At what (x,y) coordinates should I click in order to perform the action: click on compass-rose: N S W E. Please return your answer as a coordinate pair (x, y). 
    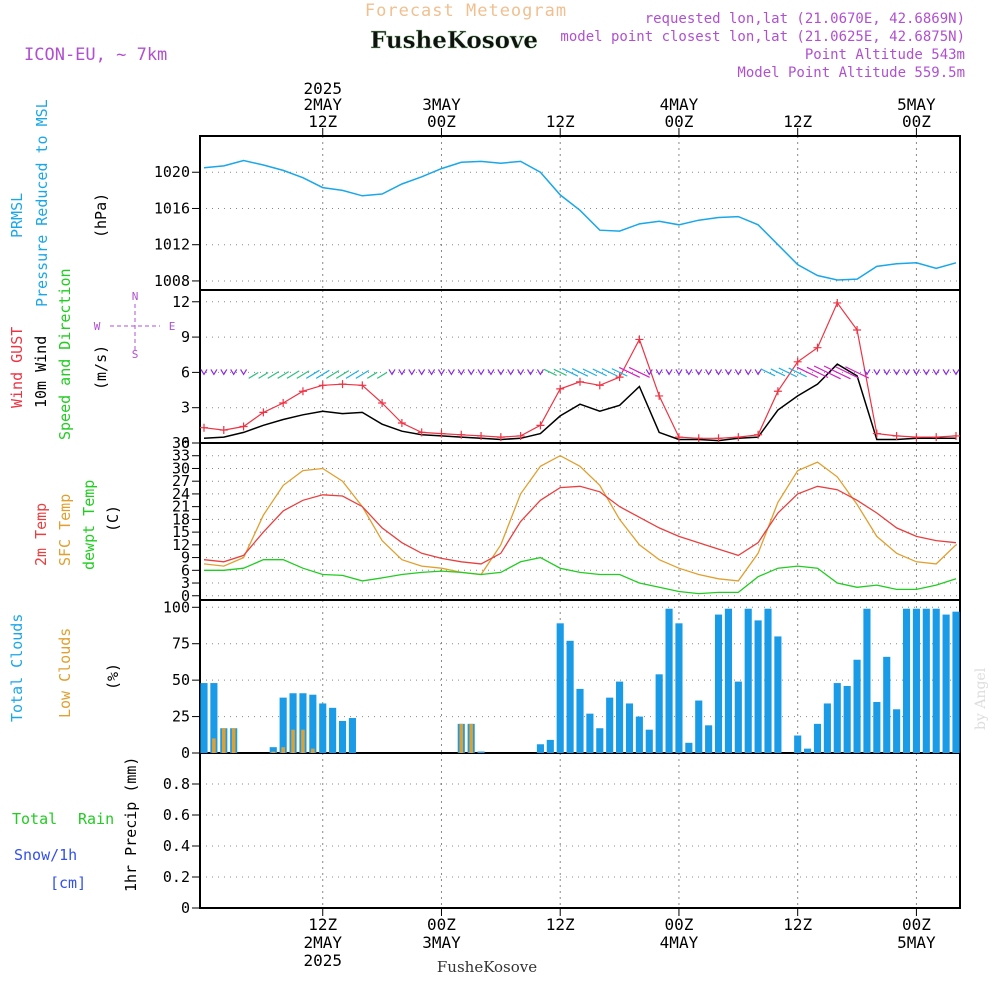
    Looking at the image, I should click on (135, 325).